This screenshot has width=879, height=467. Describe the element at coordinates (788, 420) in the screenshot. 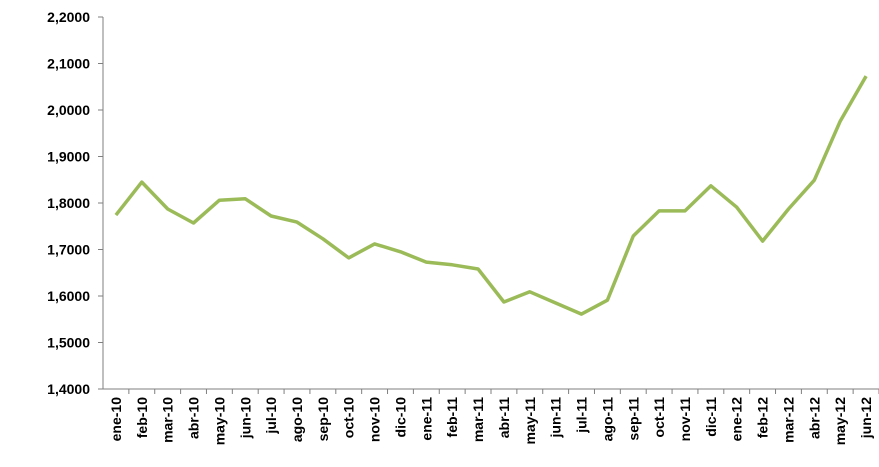

I see `x-tick-label: mar-12` at that location.